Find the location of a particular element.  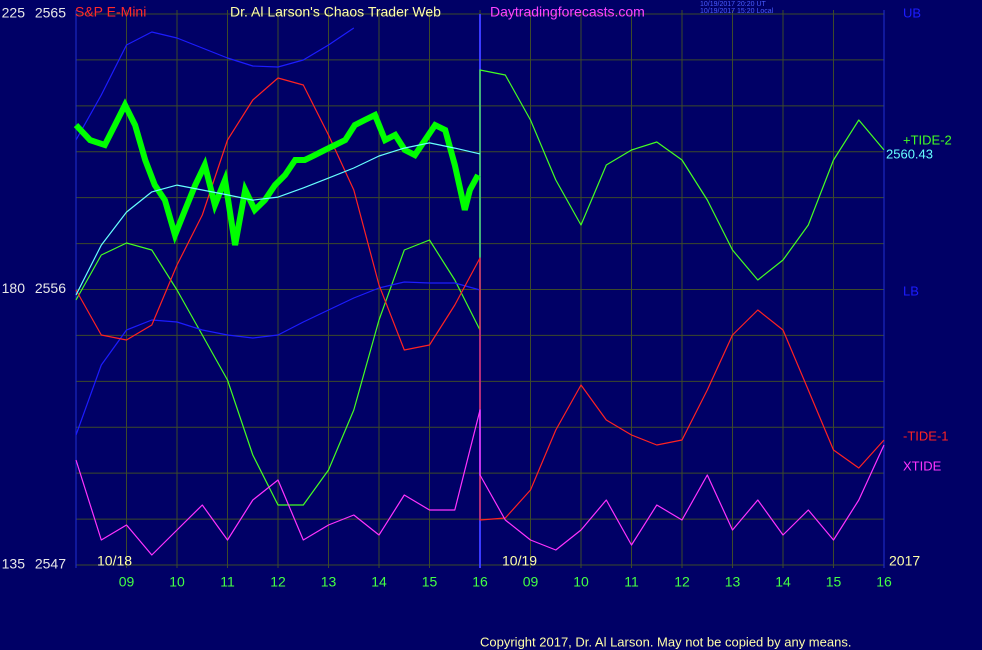

day-label: 10/19 is located at coordinates (519, 561).